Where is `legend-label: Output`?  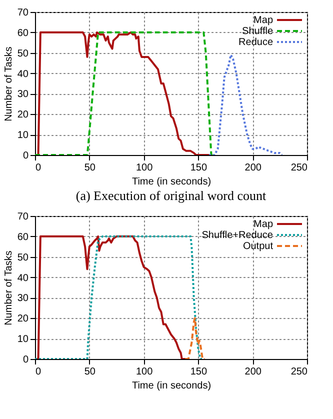 legend-label: Output is located at coordinates (258, 246).